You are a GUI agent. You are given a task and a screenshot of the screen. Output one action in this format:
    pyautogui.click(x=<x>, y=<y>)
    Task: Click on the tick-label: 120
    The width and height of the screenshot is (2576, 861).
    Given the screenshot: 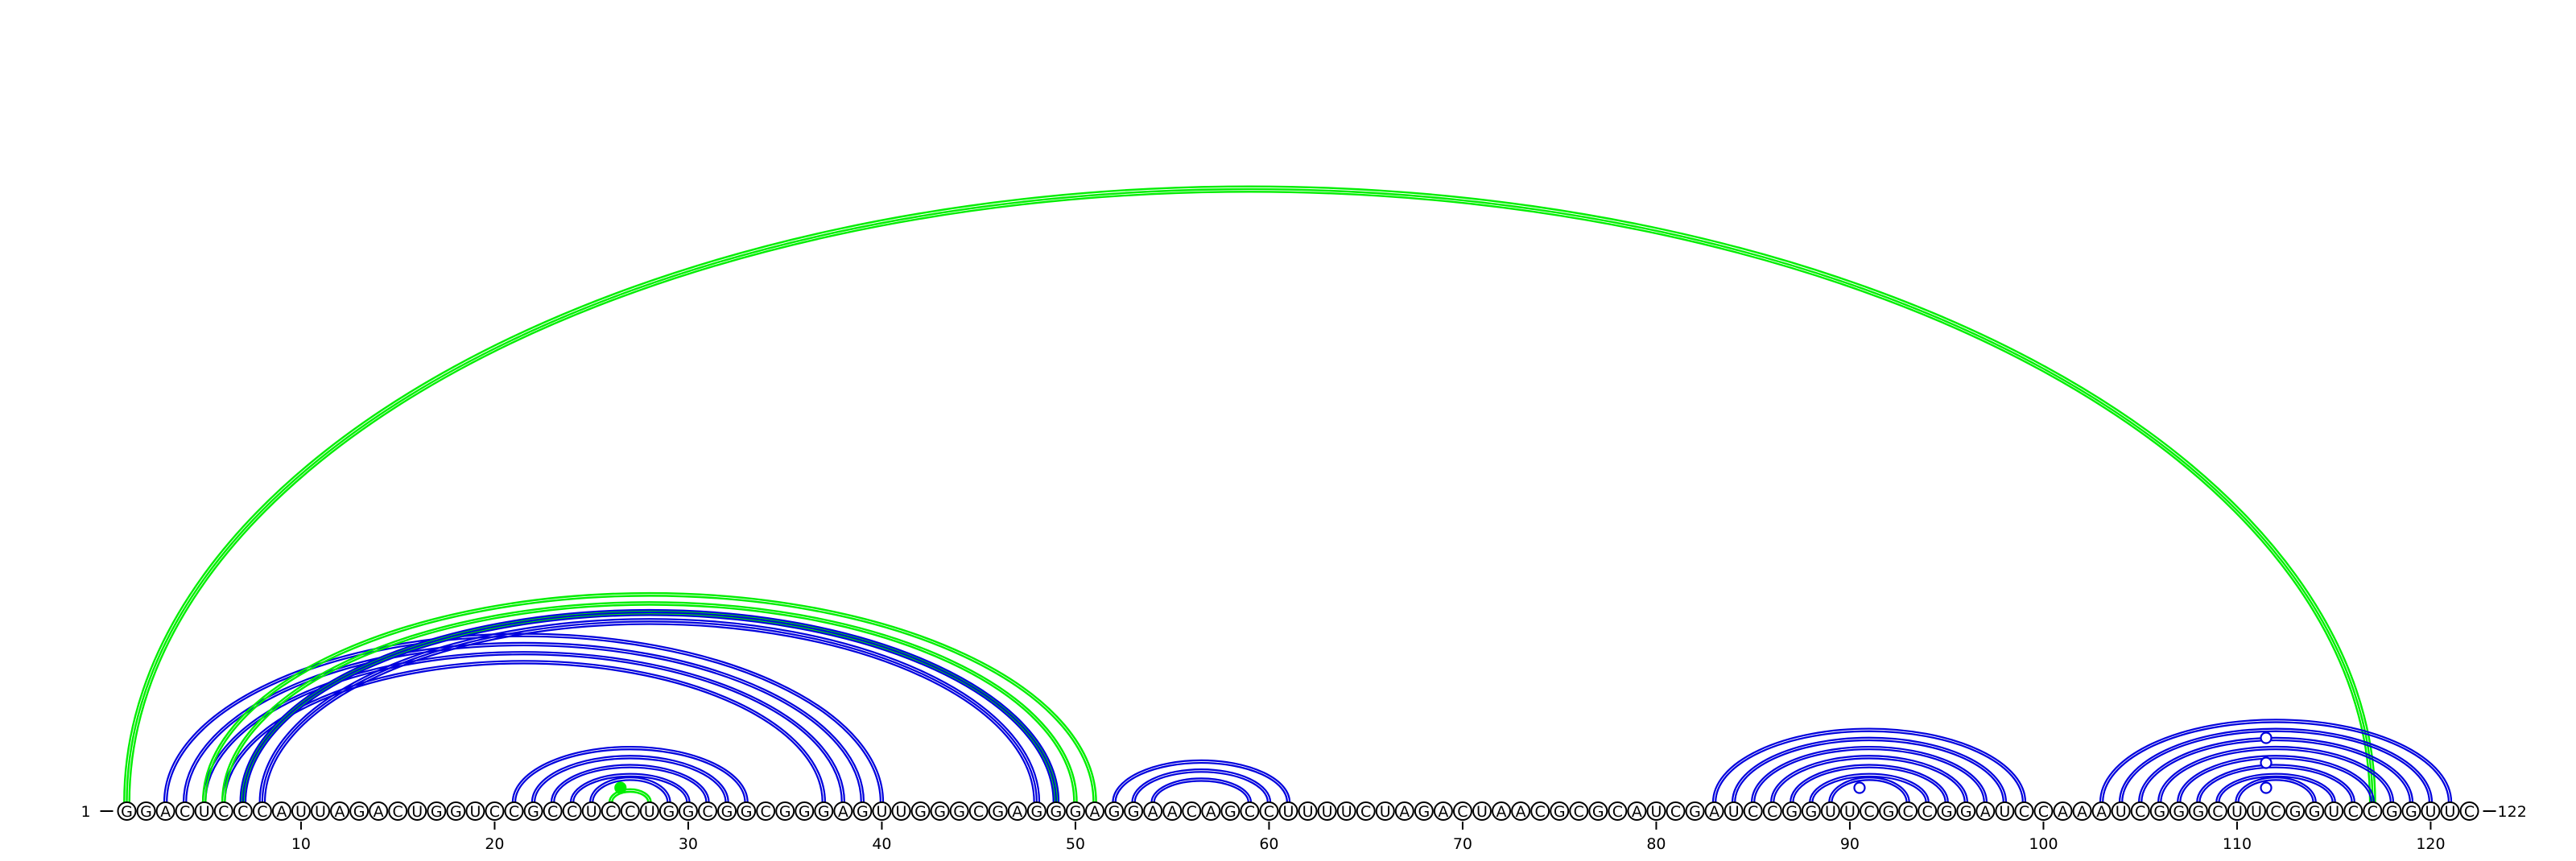 What is the action you would take?
    pyautogui.click(x=2430, y=844)
    